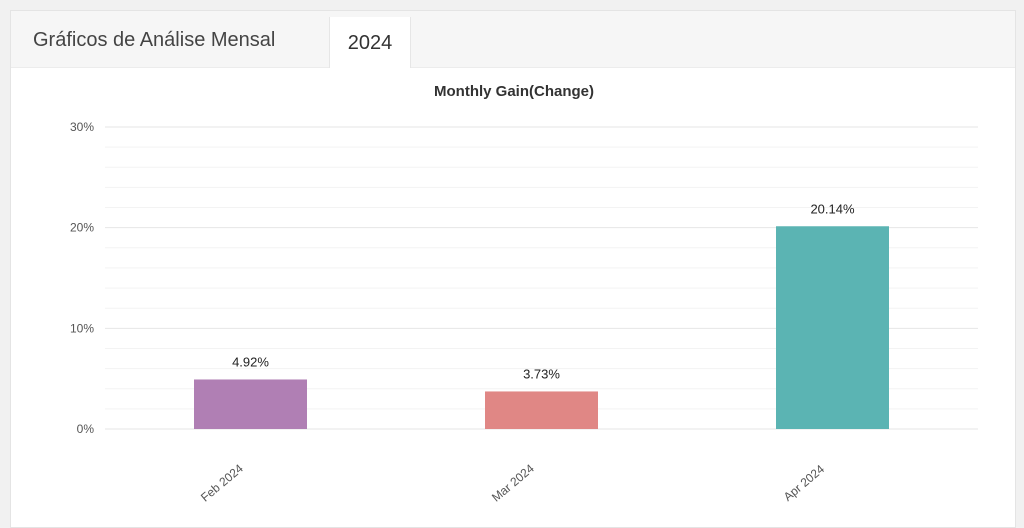  Describe the element at coordinates (82, 328) in the screenshot. I see `y-tick-label: 10%` at that location.